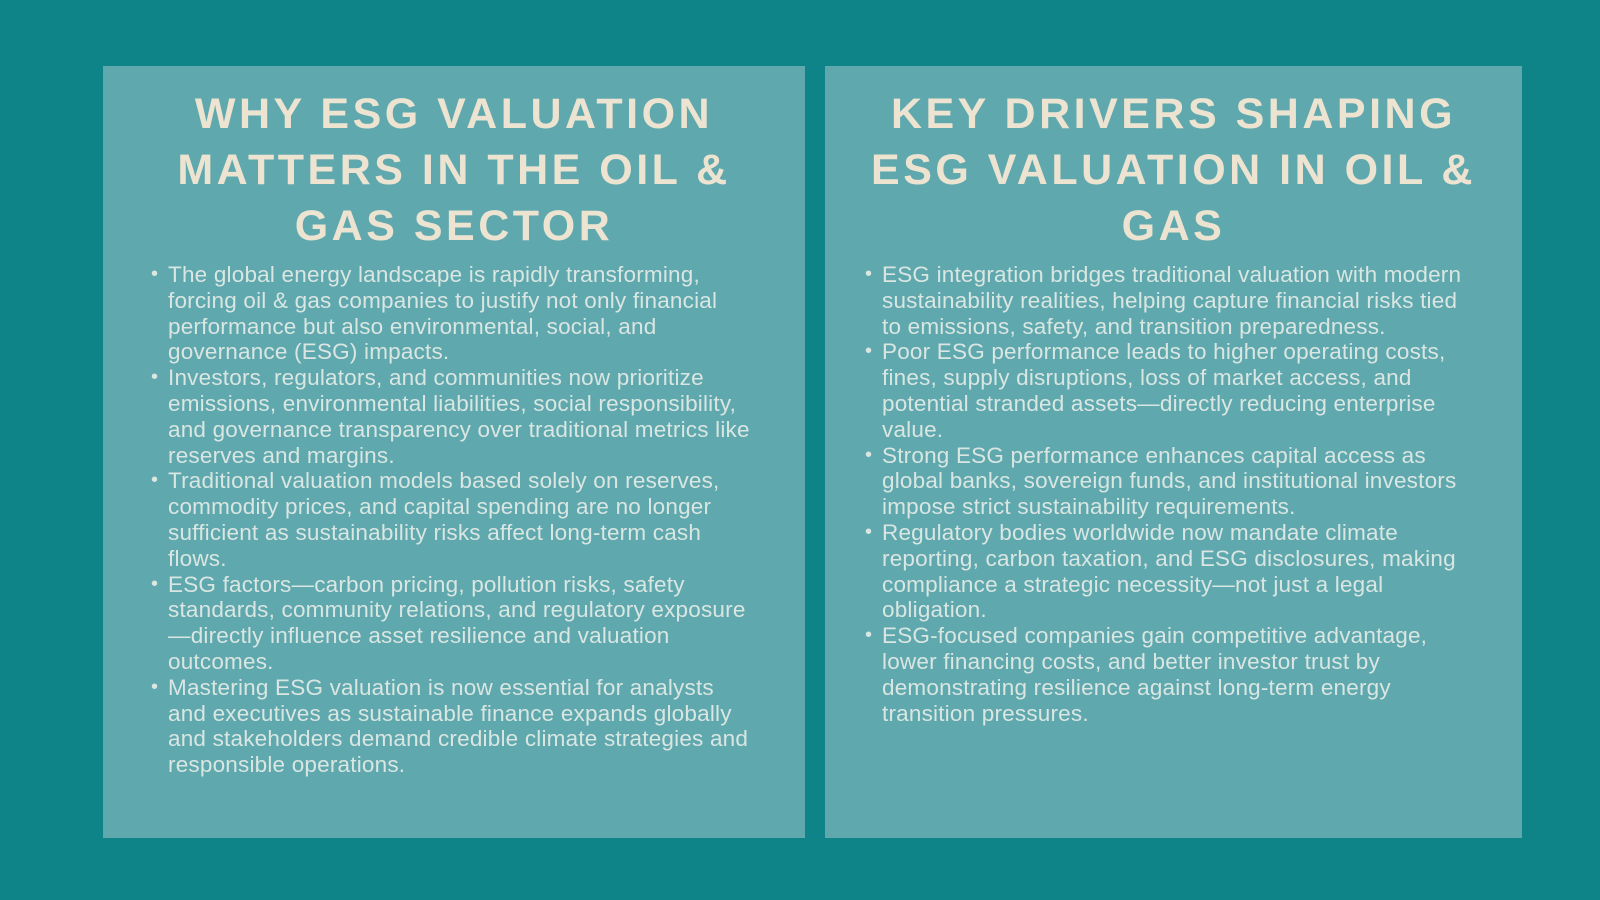  Describe the element at coordinates (454, 226) in the screenshot. I see `title-line: GAS SECTOR` at that location.